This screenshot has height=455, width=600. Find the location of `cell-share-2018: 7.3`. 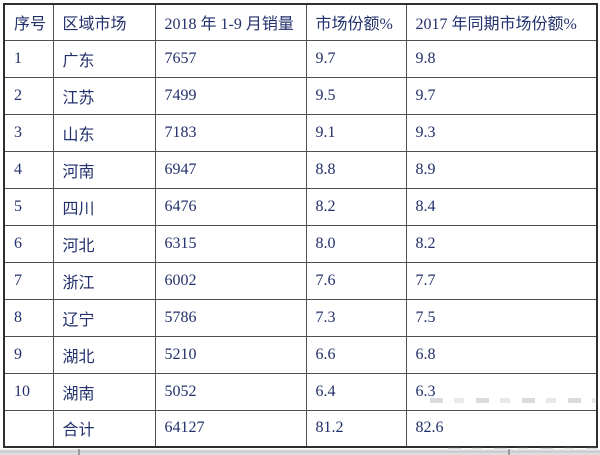

cell-share-2018: 7.3 is located at coordinates (356, 317).